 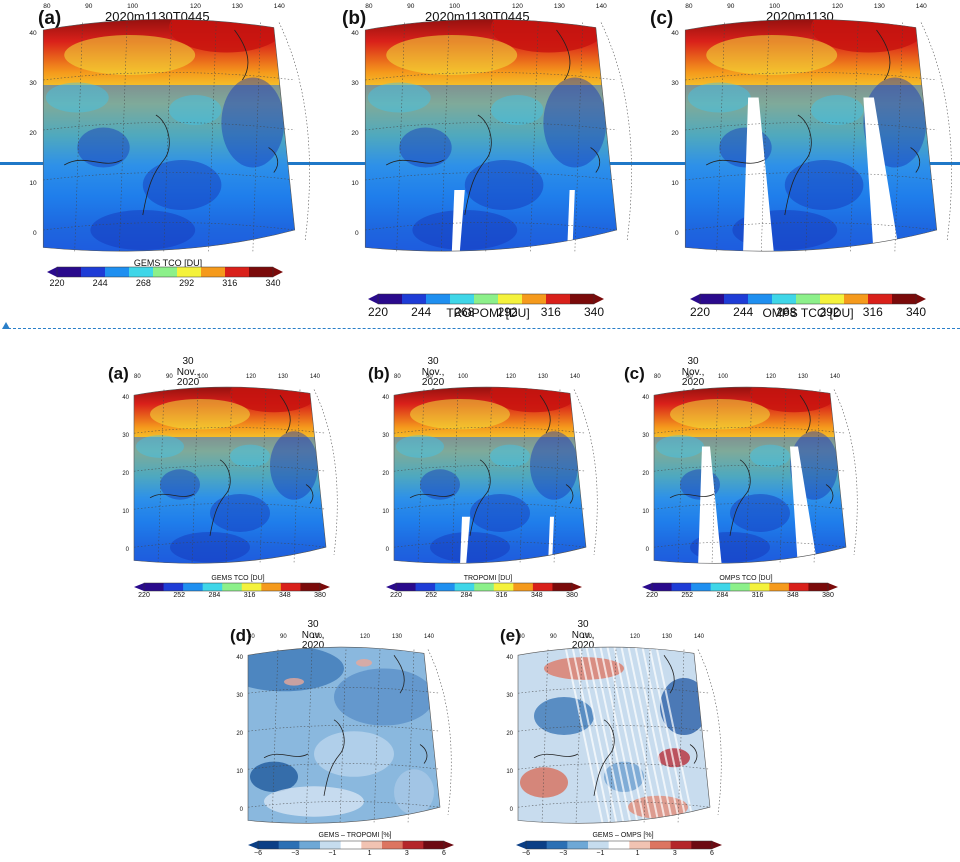 What do you see at coordinates (143, 283) in the screenshot?
I see `top-panel-1-colorbar-tick: 268` at bounding box center [143, 283].